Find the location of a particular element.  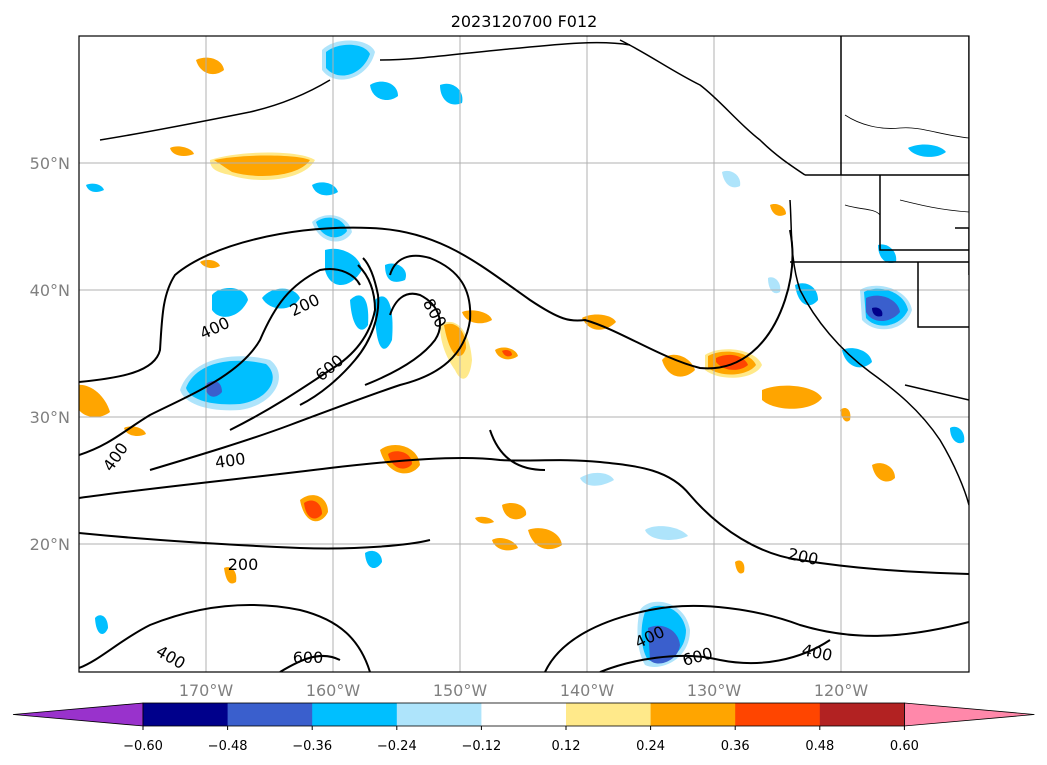

colorbar-extend-high is located at coordinates (969, 714).